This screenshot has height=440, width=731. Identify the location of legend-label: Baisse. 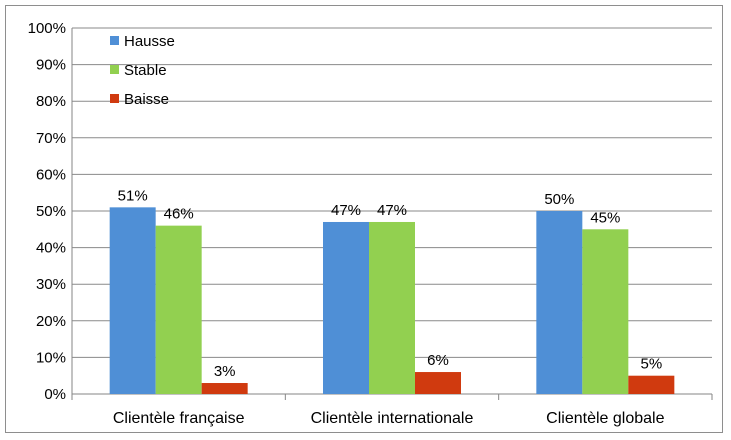
(146, 99).